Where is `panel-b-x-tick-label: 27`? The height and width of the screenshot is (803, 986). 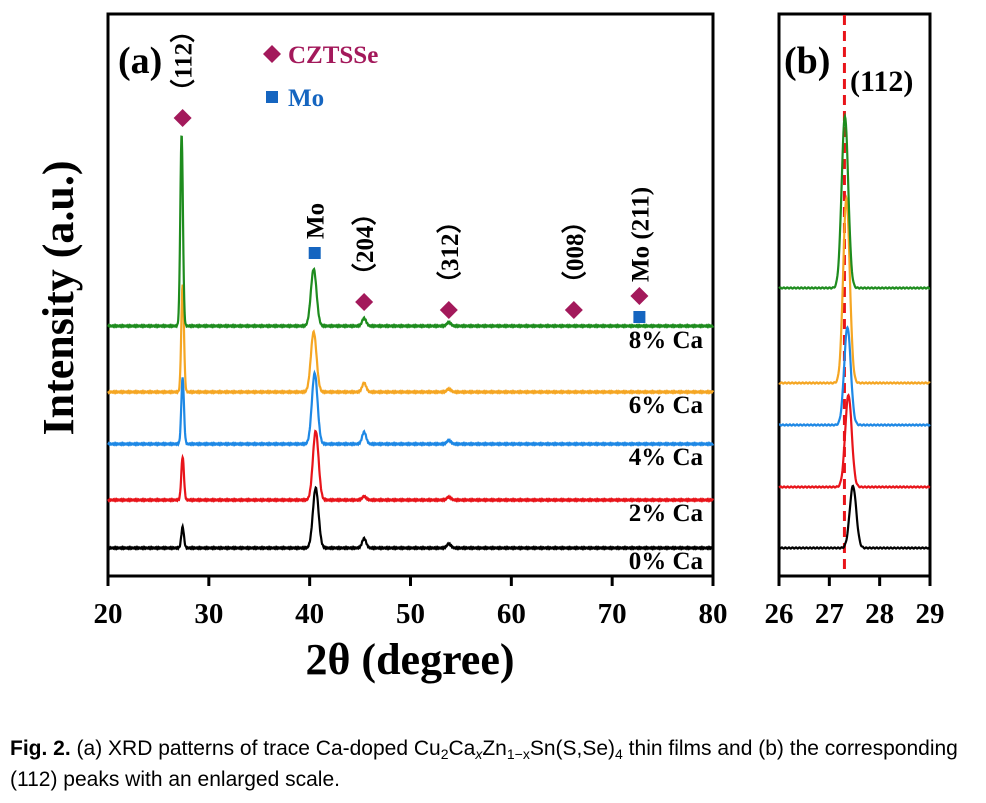
panel-b-x-tick-label: 27 is located at coordinates (829, 614).